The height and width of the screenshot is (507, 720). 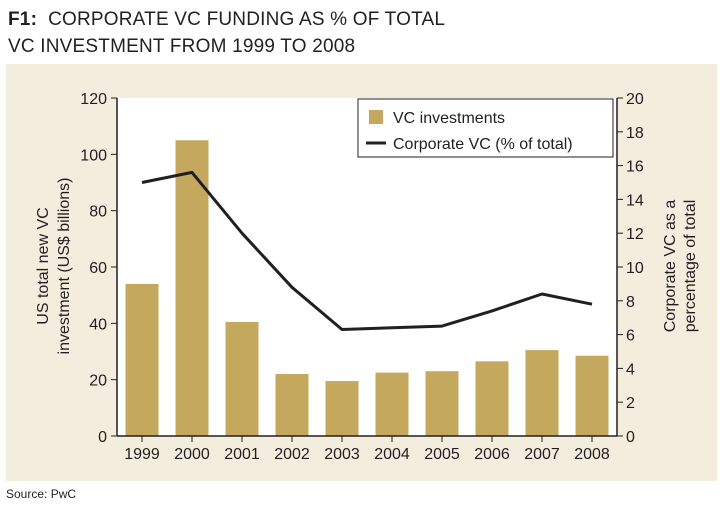 I want to click on x-tick-label-2000: 2000, so click(x=192, y=454).